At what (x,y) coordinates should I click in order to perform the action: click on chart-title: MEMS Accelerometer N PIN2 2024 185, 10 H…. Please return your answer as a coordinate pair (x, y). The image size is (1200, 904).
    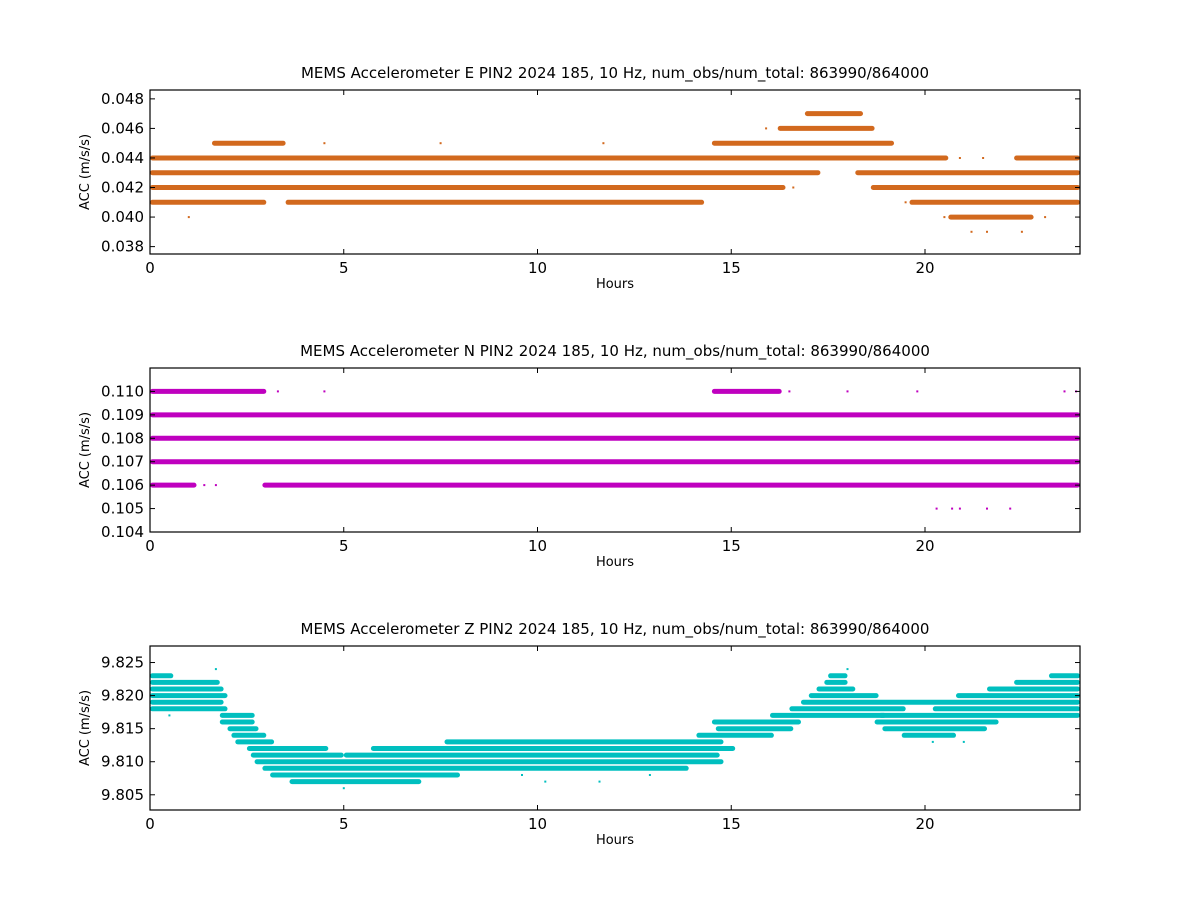
    Looking at the image, I should click on (615, 351).